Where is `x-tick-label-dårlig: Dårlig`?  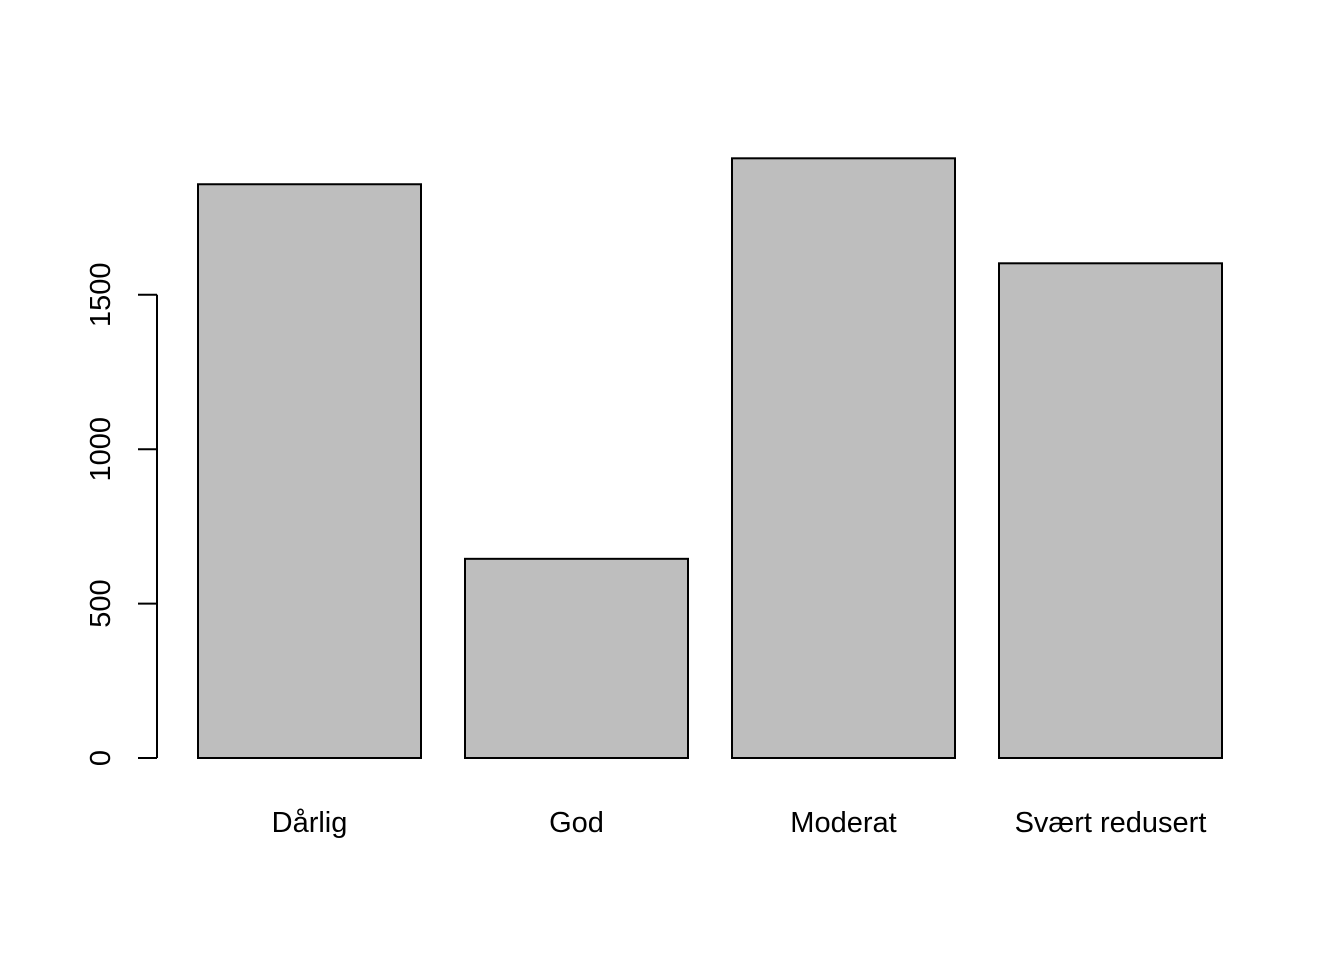
x-tick-label-dårlig: Dårlig is located at coordinates (310, 823).